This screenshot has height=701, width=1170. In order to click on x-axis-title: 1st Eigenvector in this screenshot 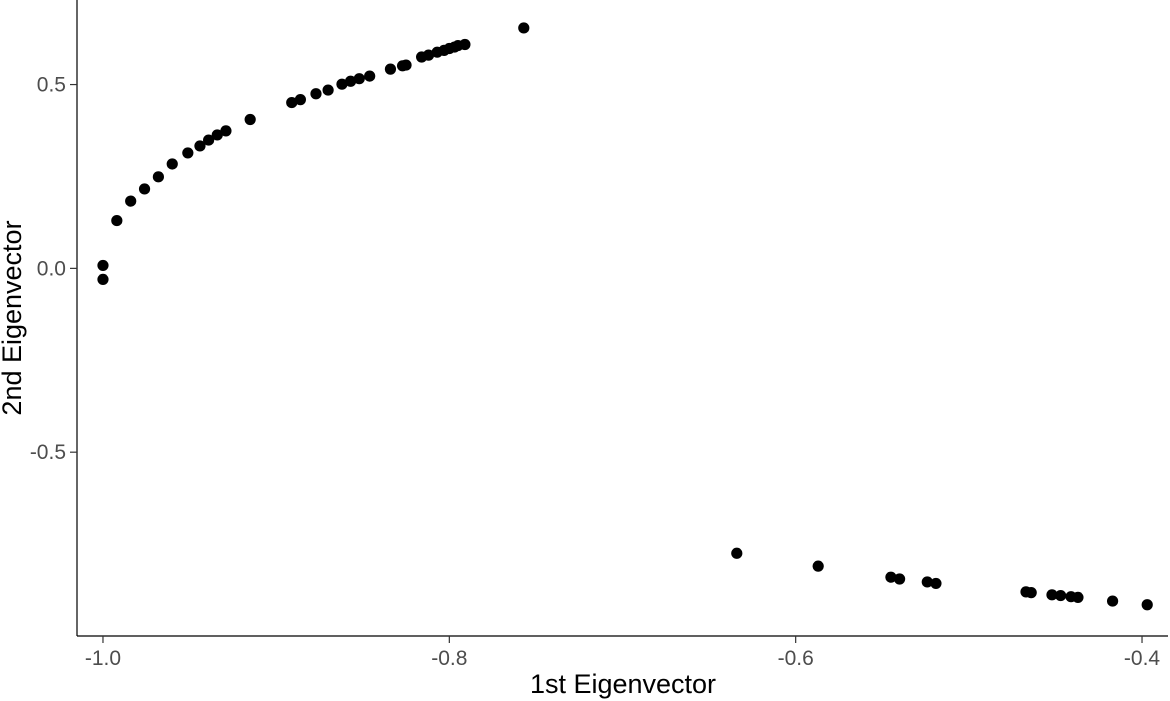, I will do `click(623, 684)`.